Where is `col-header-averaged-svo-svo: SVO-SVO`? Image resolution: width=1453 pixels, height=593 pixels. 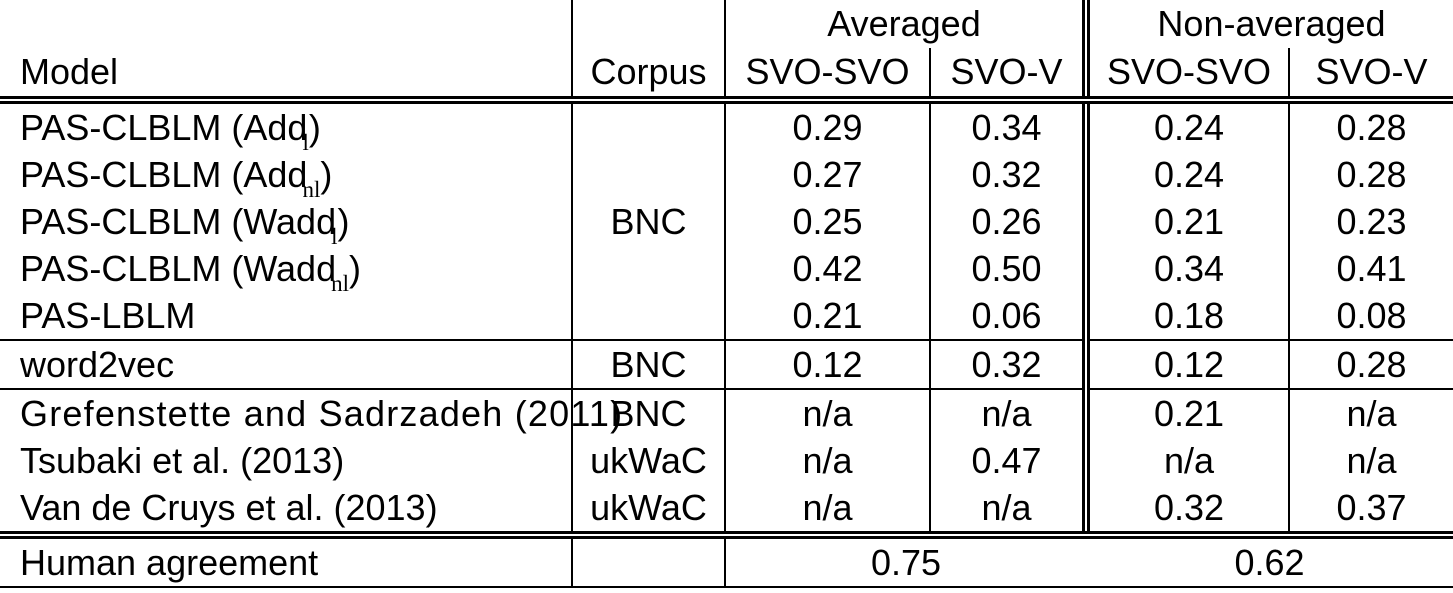
col-header-averaged-svo-svo: SVO-SVO is located at coordinates (828, 76).